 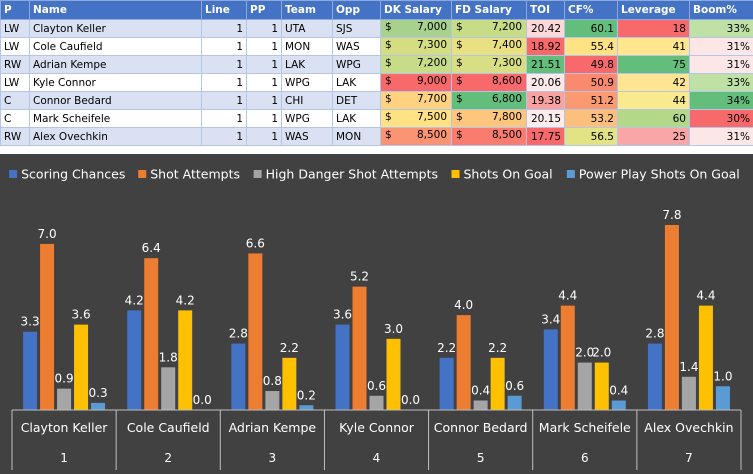 I want to click on cell-name: Mark Scheifele, so click(x=115, y=118).